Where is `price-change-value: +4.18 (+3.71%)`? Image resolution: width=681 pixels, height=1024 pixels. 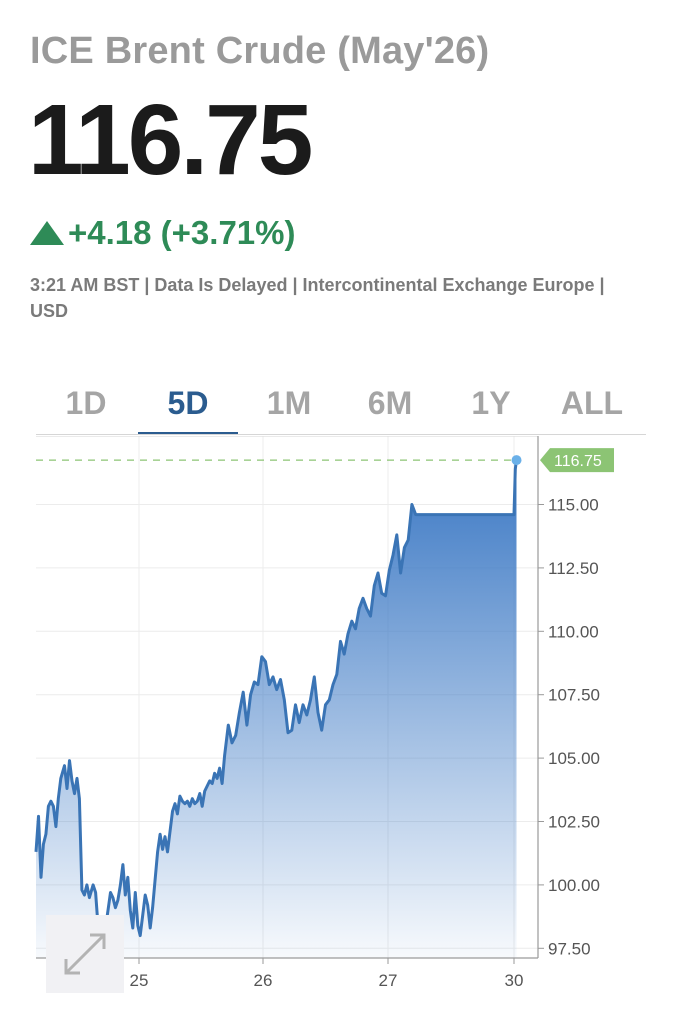
price-change-value: +4.18 (+3.71%) is located at coordinates (182, 232).